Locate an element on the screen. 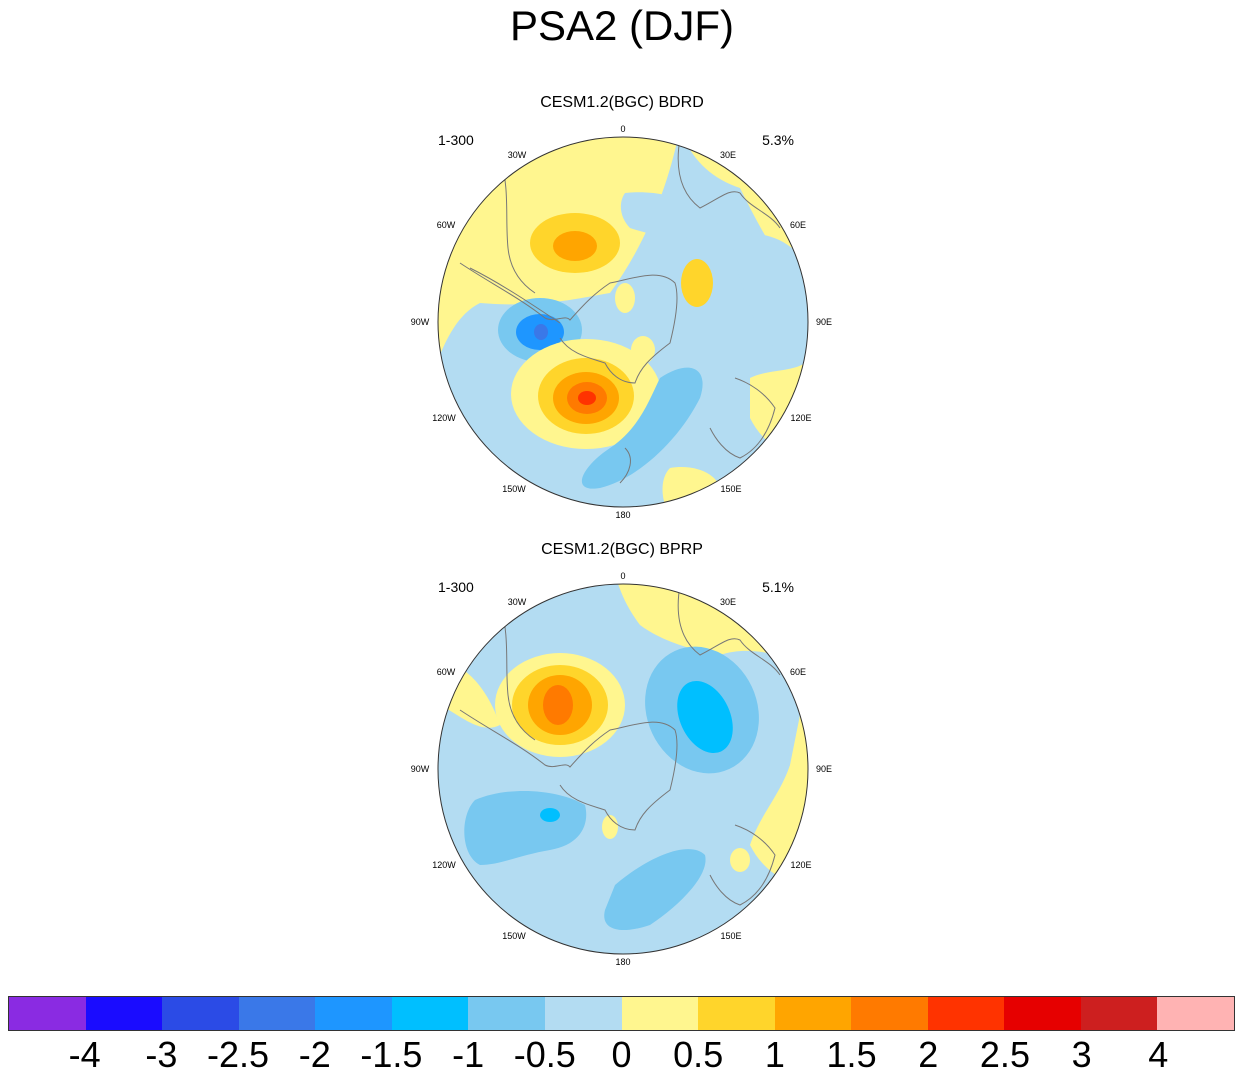  colorbar-tick-label: -2 is located at coordinates (314, 1054).